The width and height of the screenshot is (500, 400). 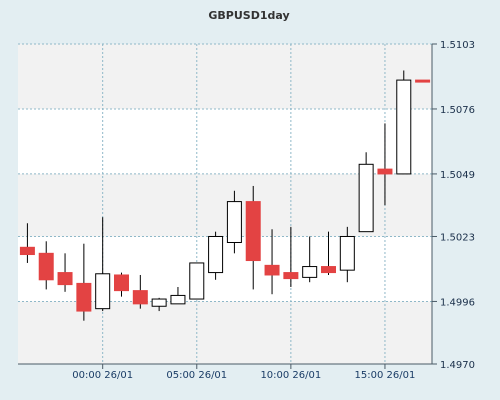 What do you see at coordinates (248, 15) in the screenshot?
I see `chart-title: GBPUSD1day` at bounding box center [248, 15].